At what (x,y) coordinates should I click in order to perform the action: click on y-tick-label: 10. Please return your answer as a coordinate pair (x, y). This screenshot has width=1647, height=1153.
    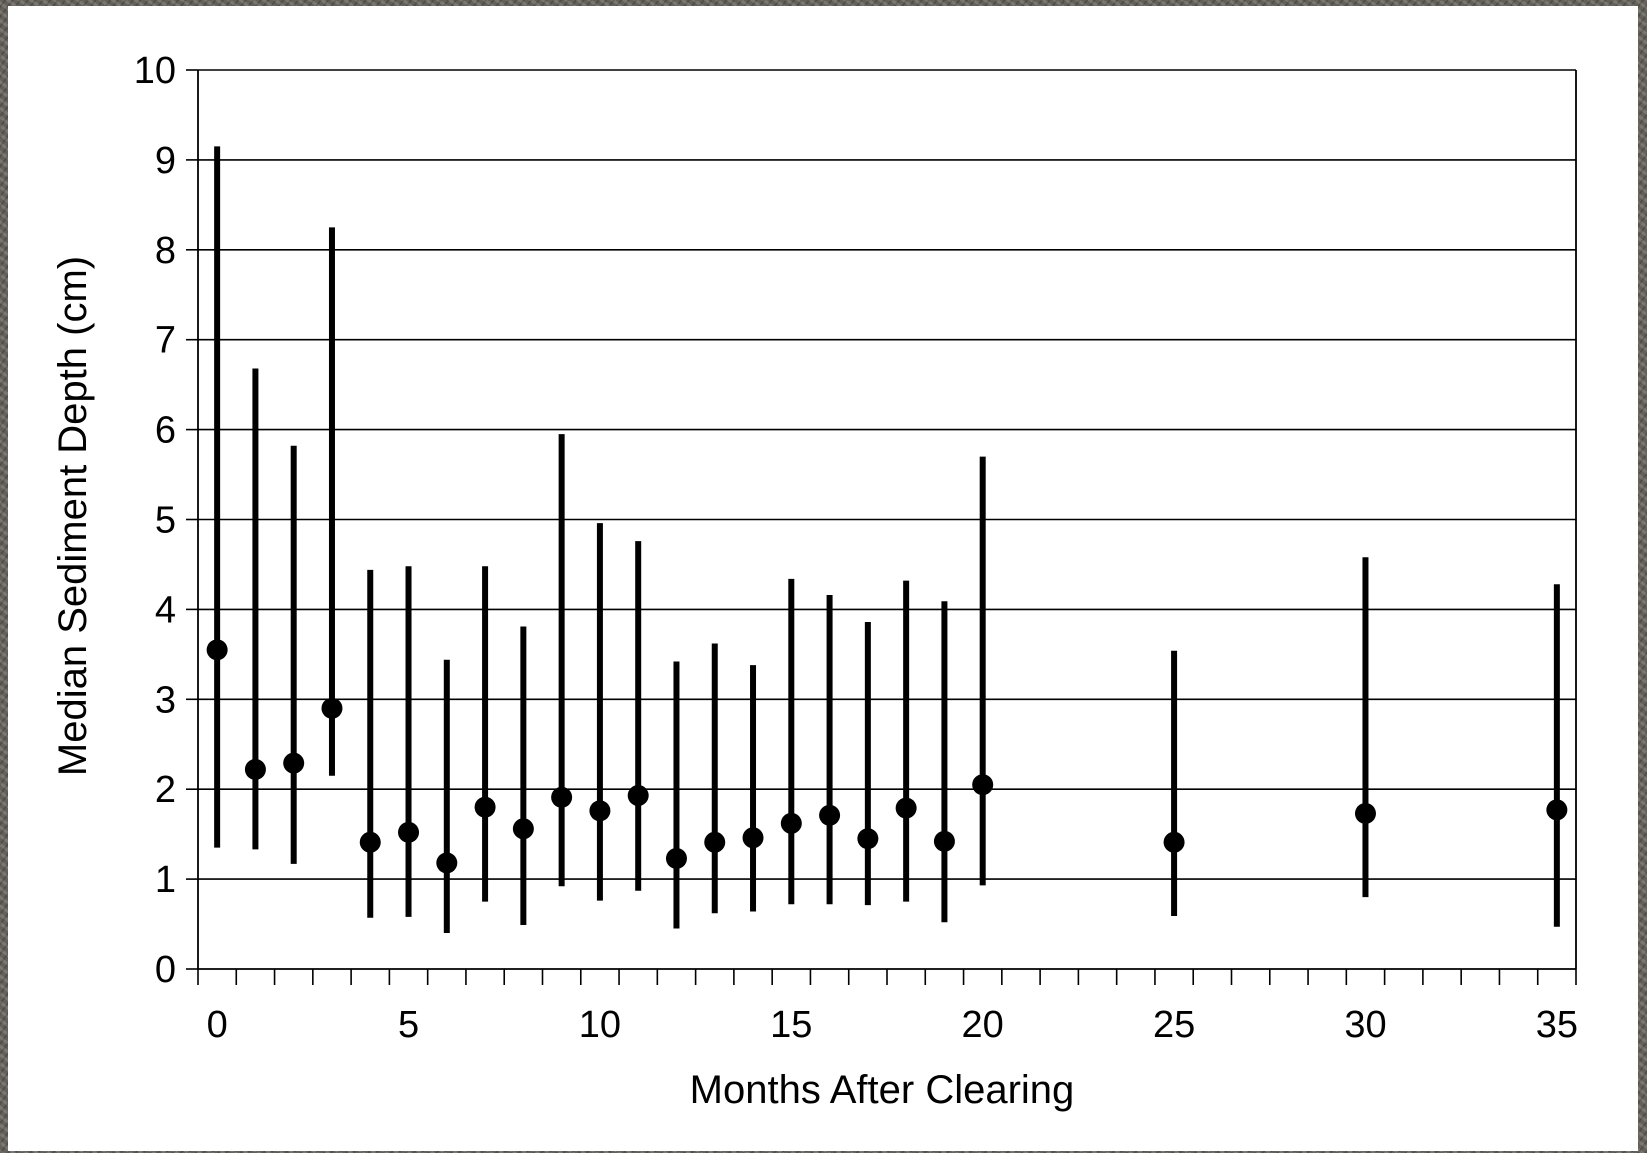
    Looking at the image, I should click on (155, 71).